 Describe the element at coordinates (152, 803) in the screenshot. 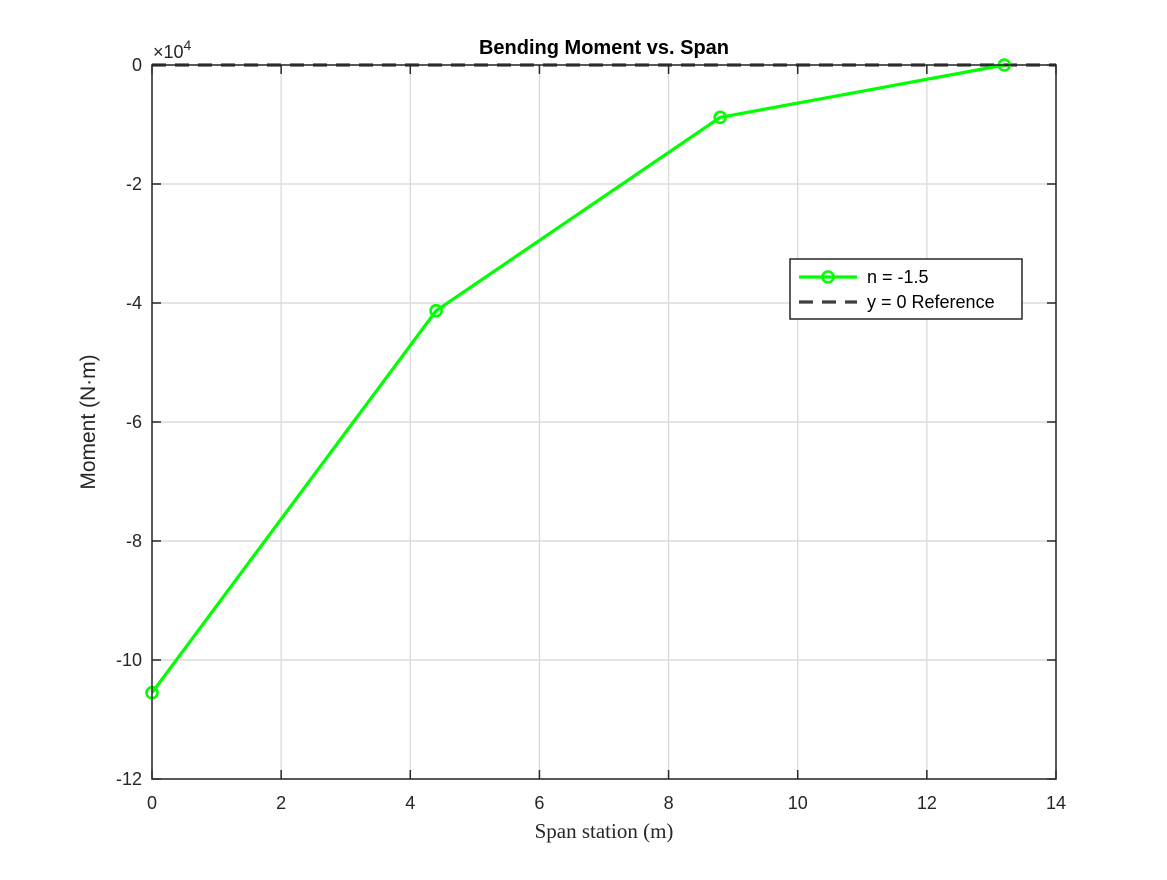

I see `x-tick-label: 0` at that location.